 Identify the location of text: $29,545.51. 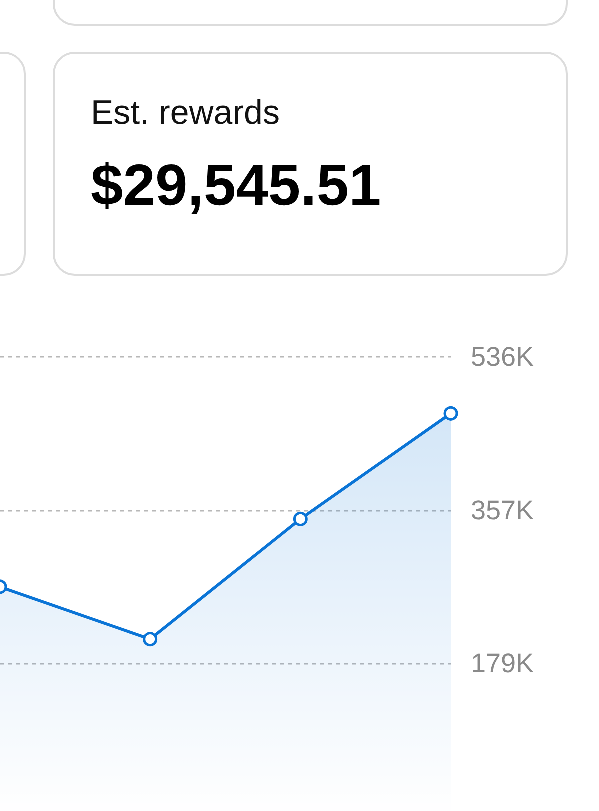
(236, 185).